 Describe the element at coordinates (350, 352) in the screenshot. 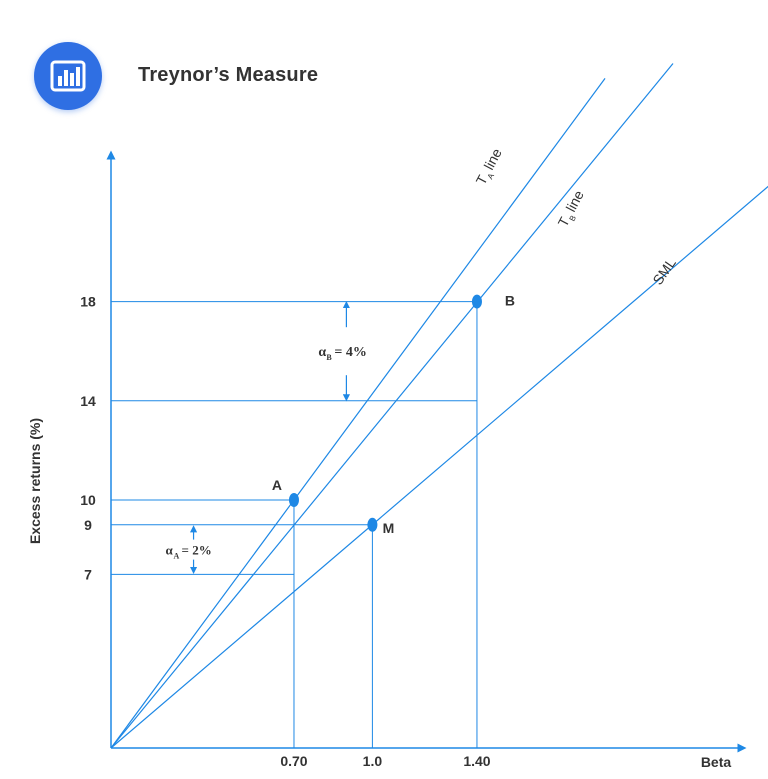

I see `alpha-label-value: = 4%` at that location.